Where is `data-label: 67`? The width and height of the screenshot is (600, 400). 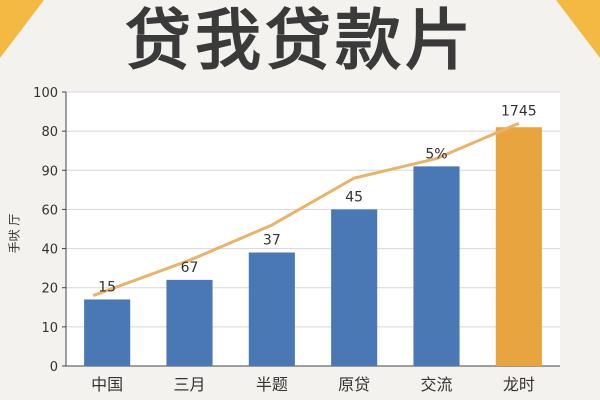
data-label: 67 is located at coordinates (190, 268).